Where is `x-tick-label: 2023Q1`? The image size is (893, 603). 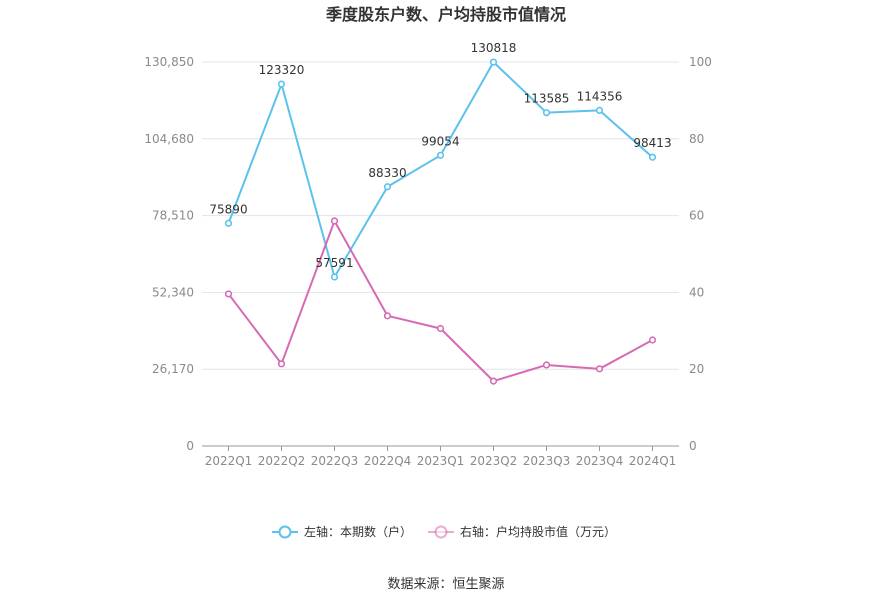 x-tick-label: 2023Q1 is located at coordinates (441, 461).